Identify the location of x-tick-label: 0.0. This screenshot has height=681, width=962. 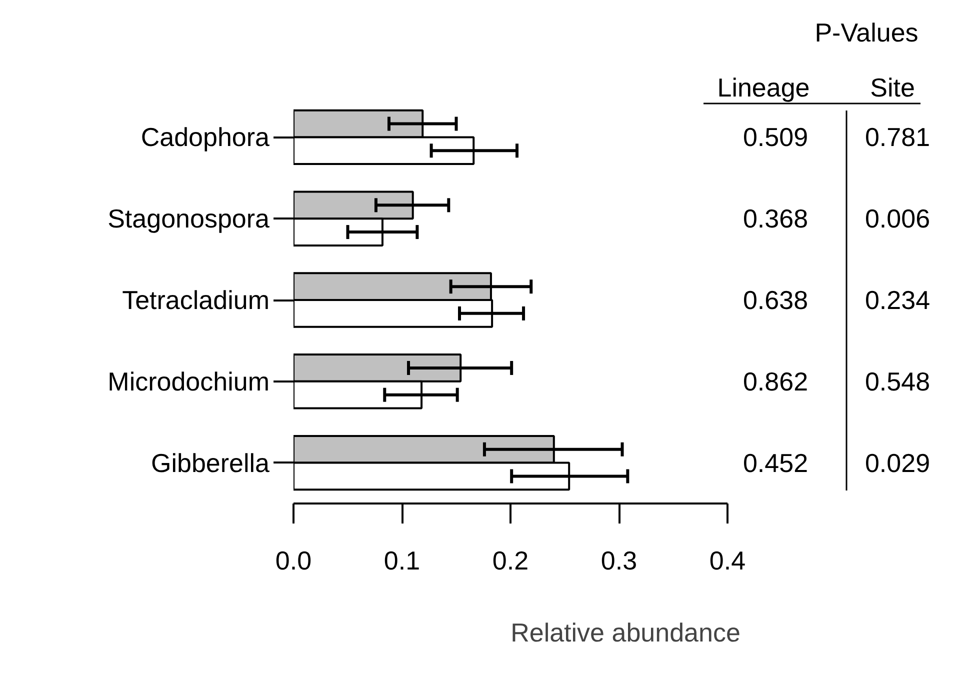
(293, 561).